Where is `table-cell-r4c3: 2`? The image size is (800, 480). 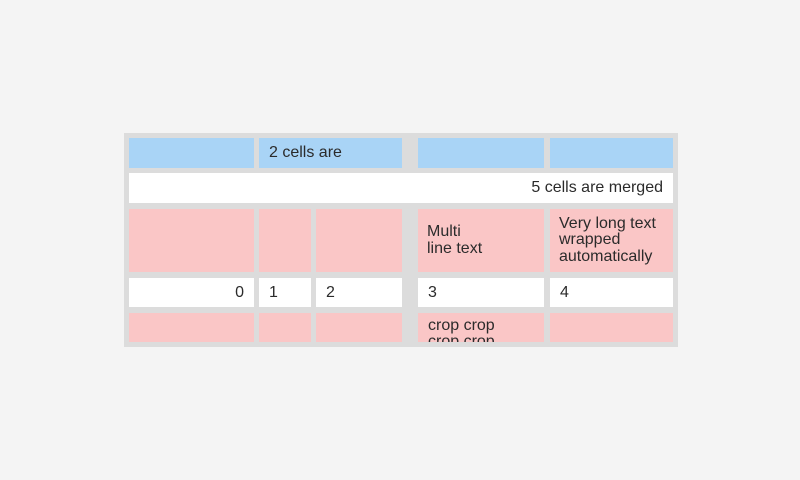
table-cell-r4c3: 2 is located at coordinates (359, 292).